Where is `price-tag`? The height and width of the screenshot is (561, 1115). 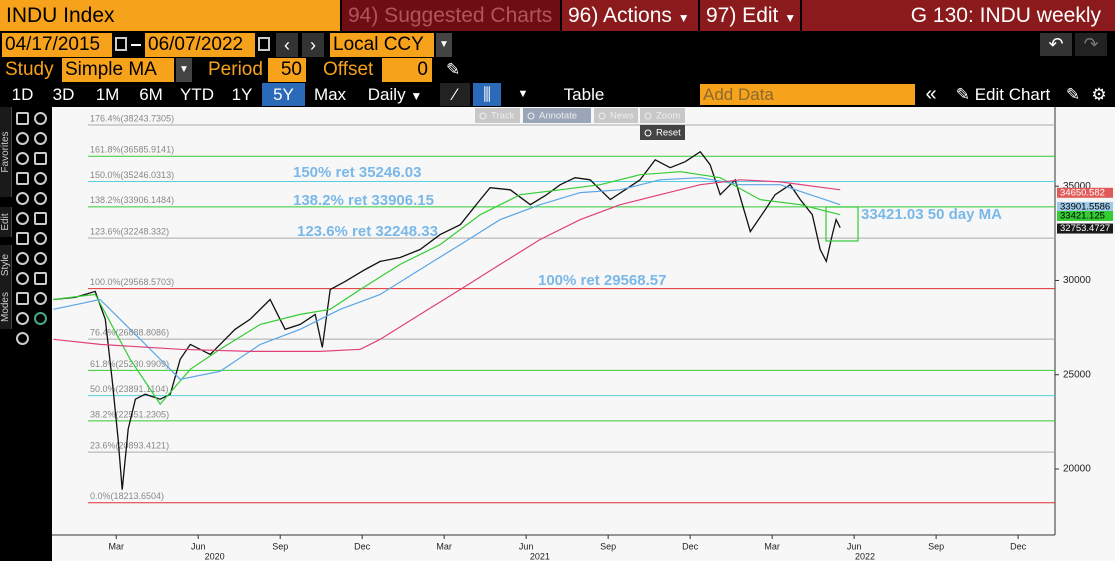 price-tag is located at coordinates (1085, 228).